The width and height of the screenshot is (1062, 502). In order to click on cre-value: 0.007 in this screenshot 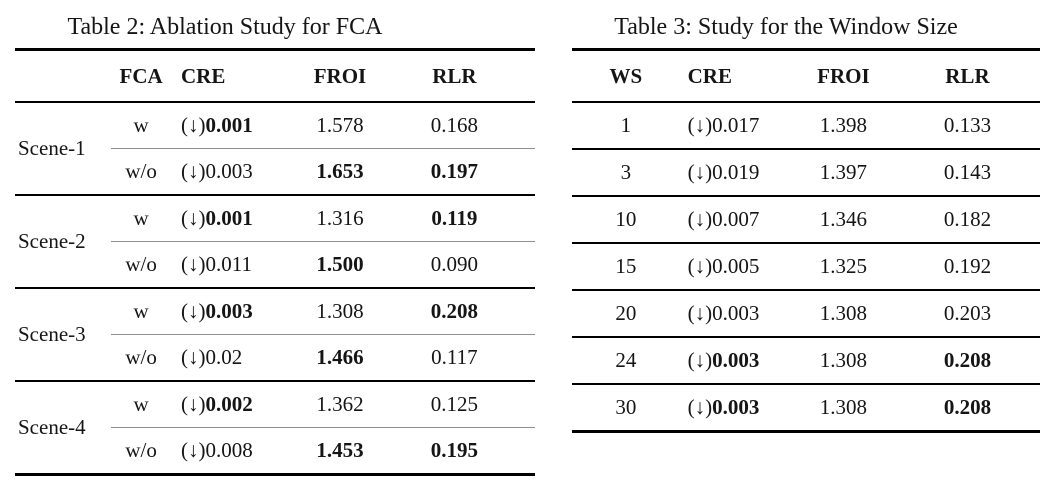, I will do `click(736, 219)`.